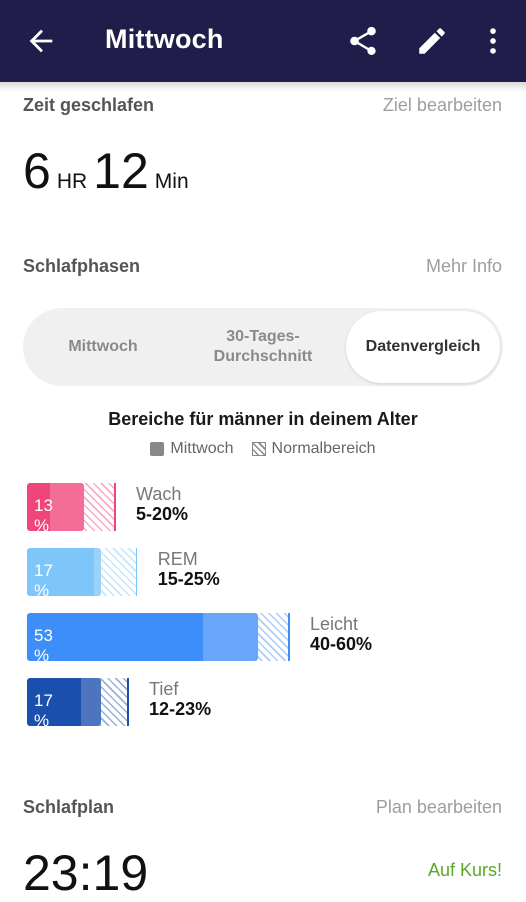 The width and height of the screenshot is (526, 902). I want to click on range-overlap-awake, so click(66, 507).